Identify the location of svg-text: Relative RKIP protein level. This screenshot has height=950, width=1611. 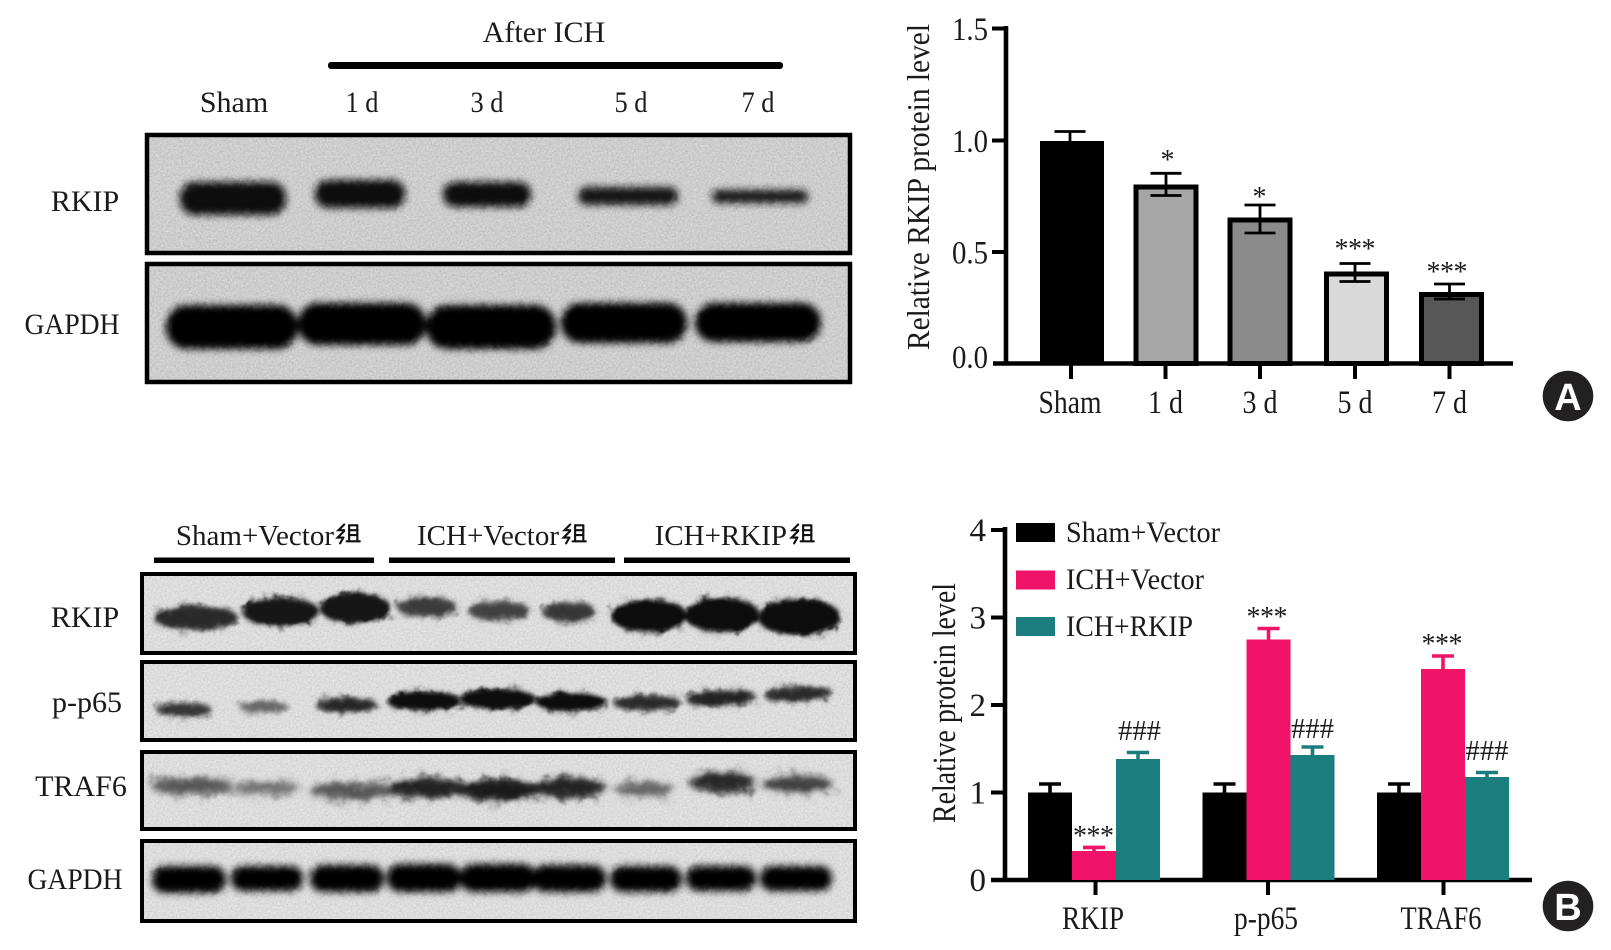
(918, 187).